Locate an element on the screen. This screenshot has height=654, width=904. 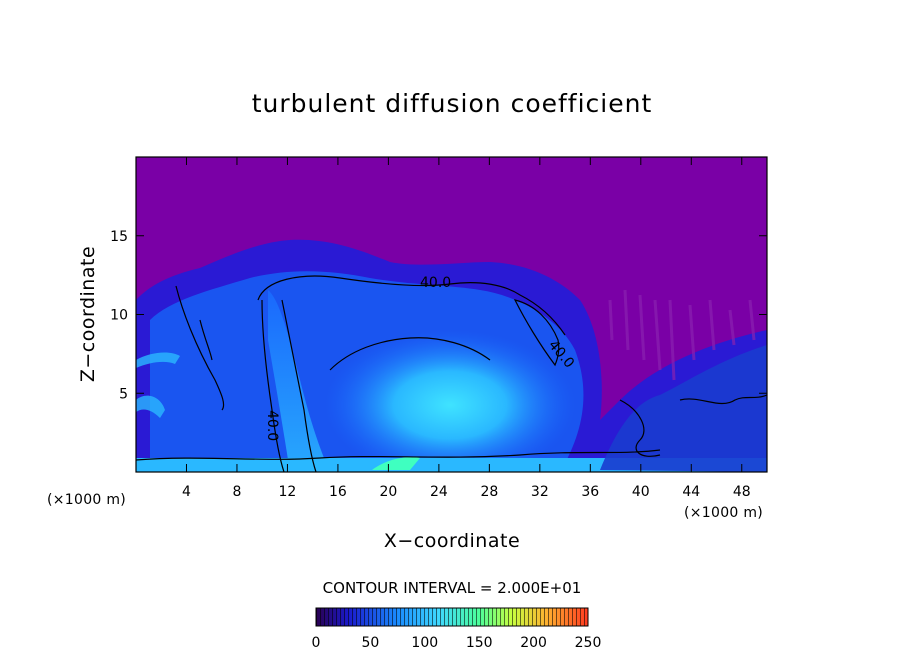
chart-title: turbulent diffusion coefficient is located at coordinates (452, 103).